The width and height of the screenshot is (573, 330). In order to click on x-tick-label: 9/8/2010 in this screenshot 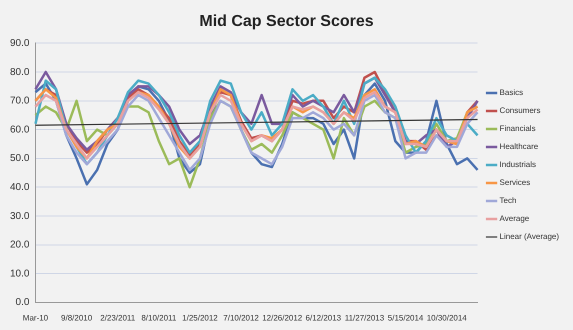, I will do `click(77, 317)`.